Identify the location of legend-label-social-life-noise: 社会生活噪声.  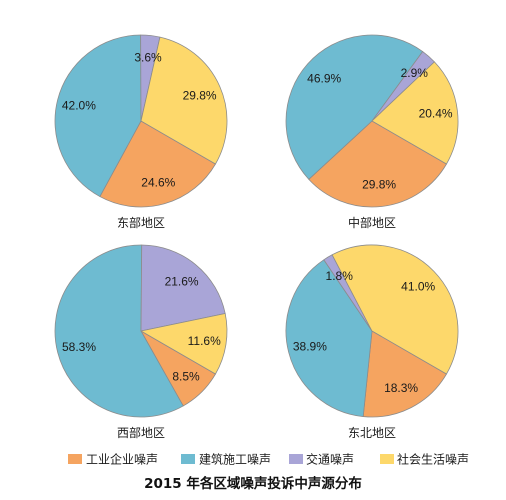
(433, 459).